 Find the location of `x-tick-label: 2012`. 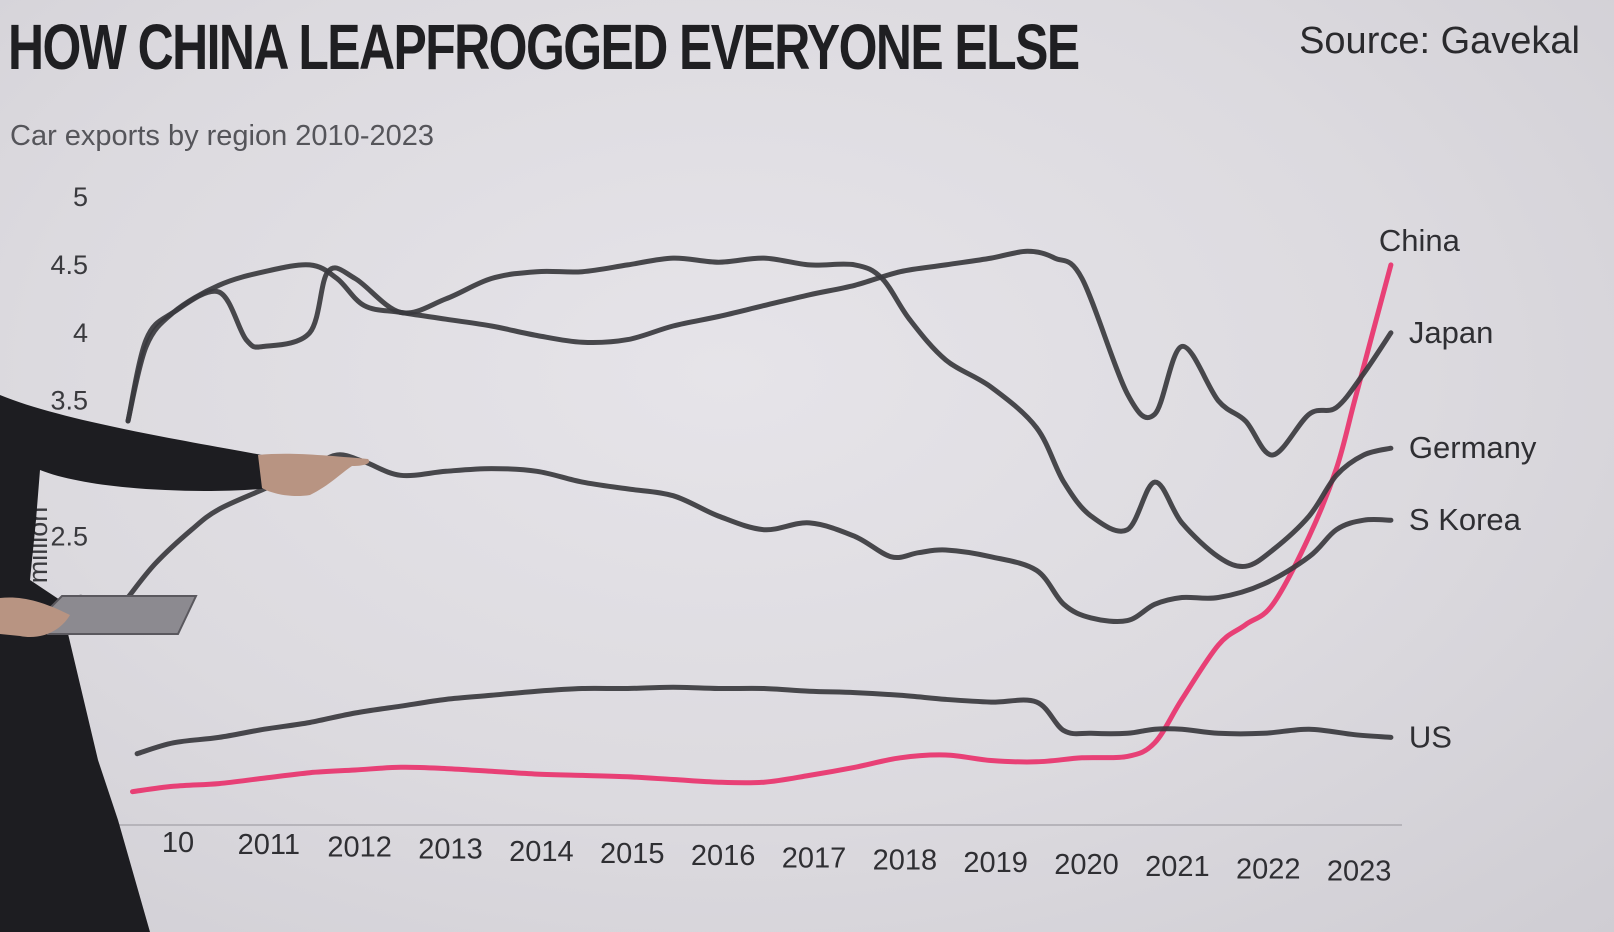

x-tick-label: 2012 is located at coordinates (359, 847).